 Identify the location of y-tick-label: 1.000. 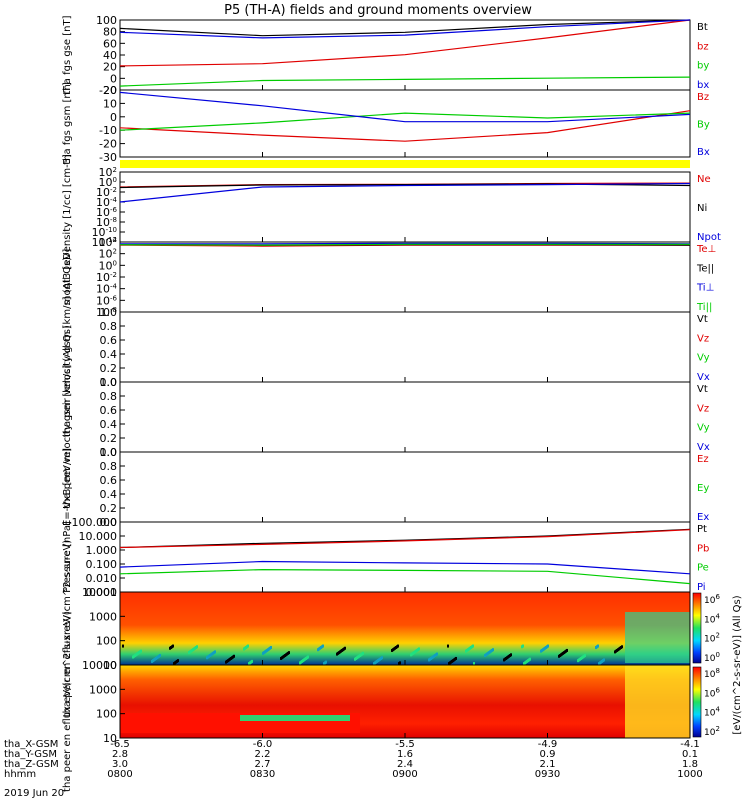
(102, 550).